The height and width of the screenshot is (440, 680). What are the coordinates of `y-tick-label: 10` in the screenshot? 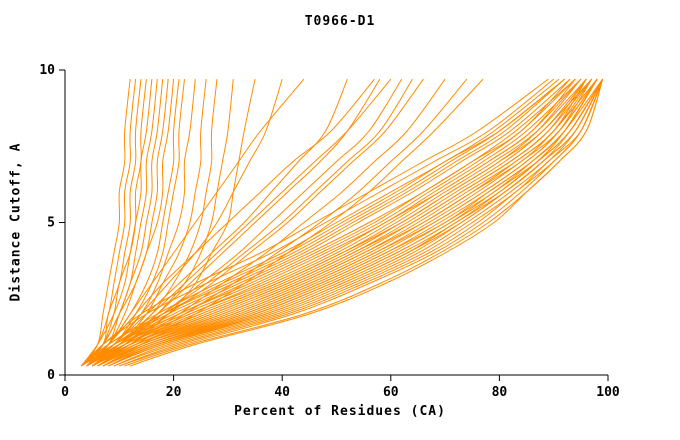 It's located at (47, 70).